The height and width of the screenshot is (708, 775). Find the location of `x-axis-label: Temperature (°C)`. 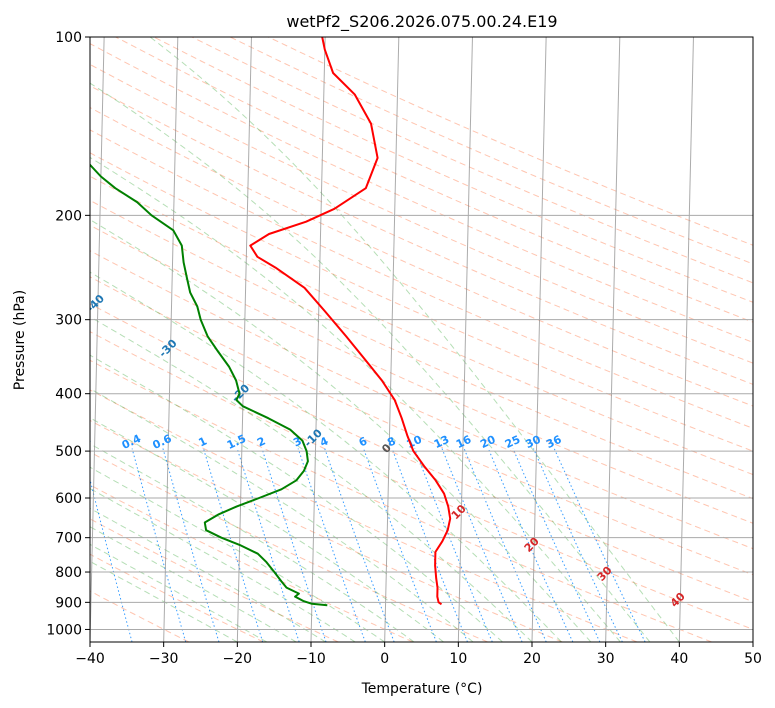

x-axis-label: Temperature (°C) is located at coordinates (422, 689).